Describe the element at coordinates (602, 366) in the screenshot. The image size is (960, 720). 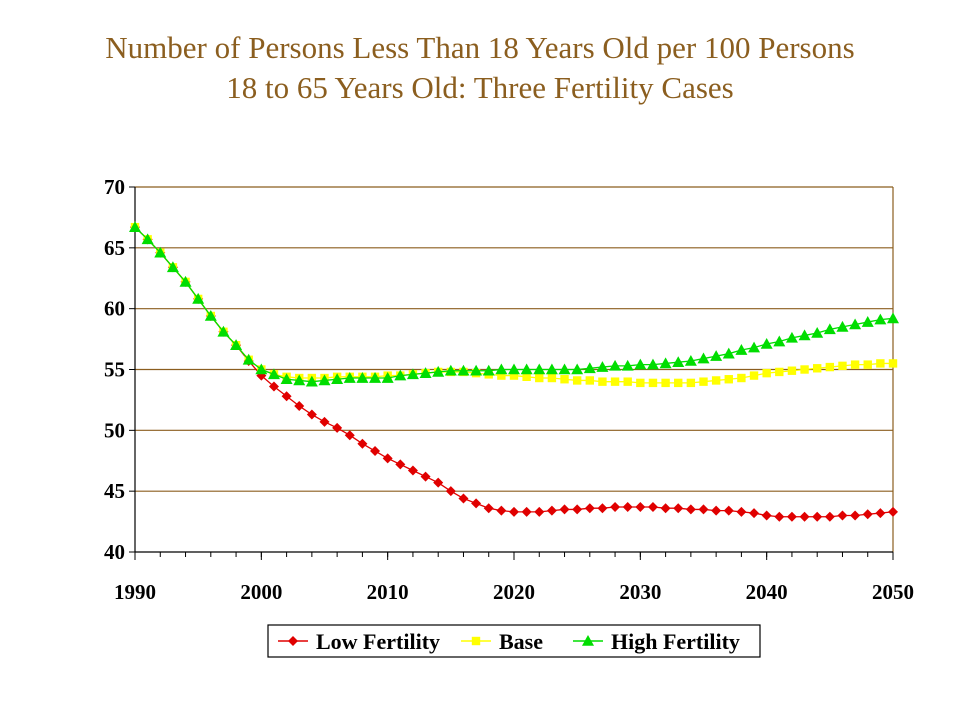
I see `point-triangle-2027` at that location.